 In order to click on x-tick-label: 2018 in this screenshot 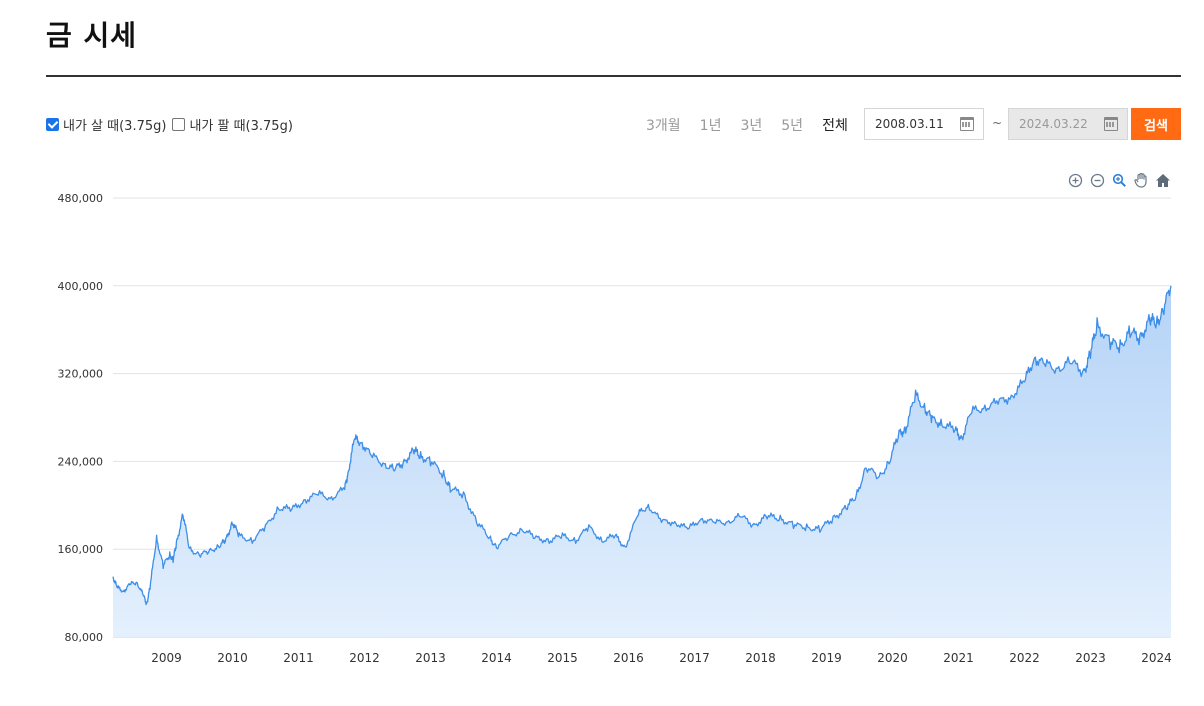, I will do `click(760, 658)`.